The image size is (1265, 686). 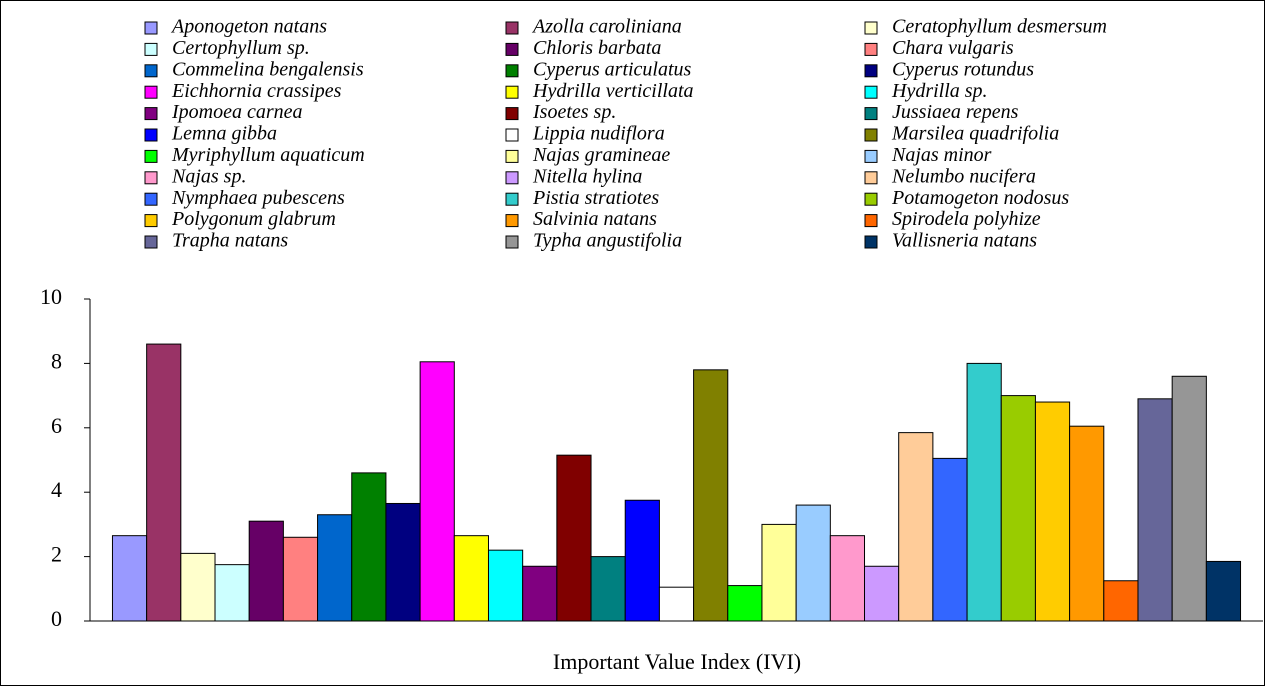 I want to click on legend-label: Ipomoea carnea, so click(x=237, y=112).